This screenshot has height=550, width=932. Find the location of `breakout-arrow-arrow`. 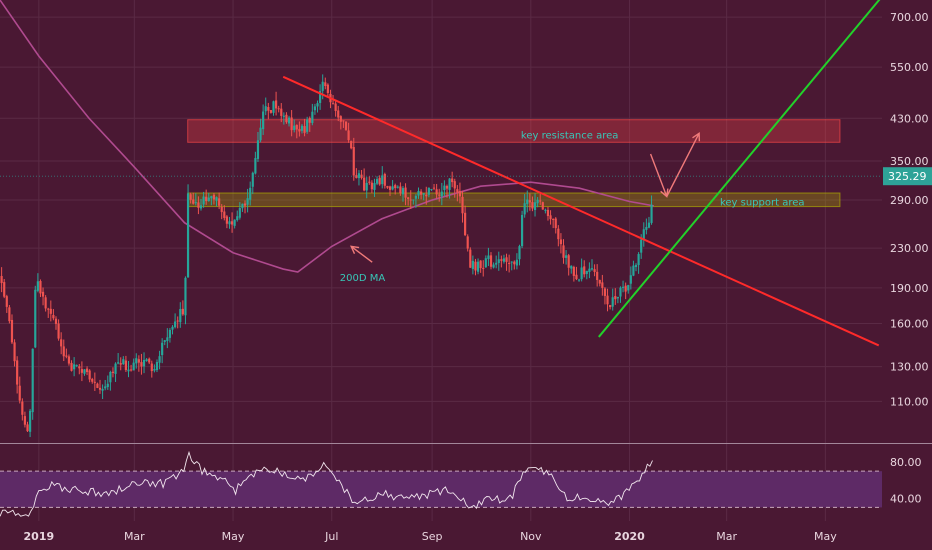

breakout-arrow-arrow is located at coordinates (683, 164).